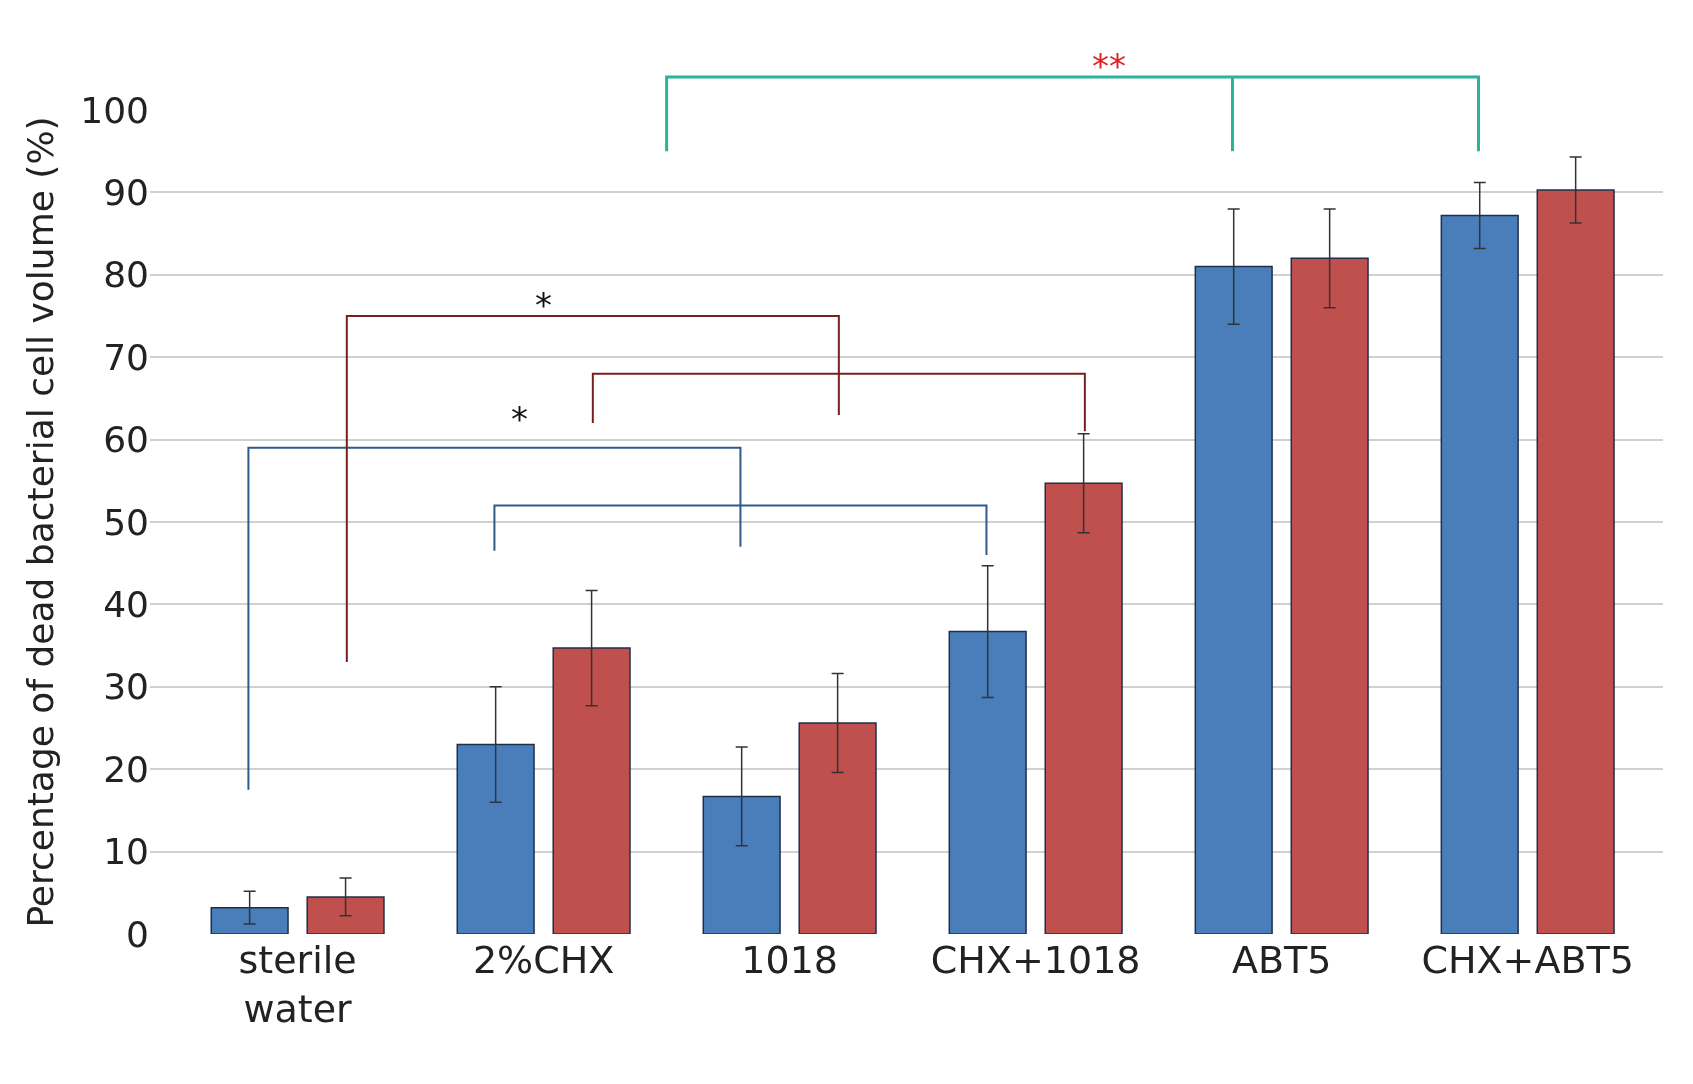 This screenshot has width=1693, height=1084. Describe the element at coordinates (137, 934) in the screenshot. I see `y-tick-label: 0` at that location.